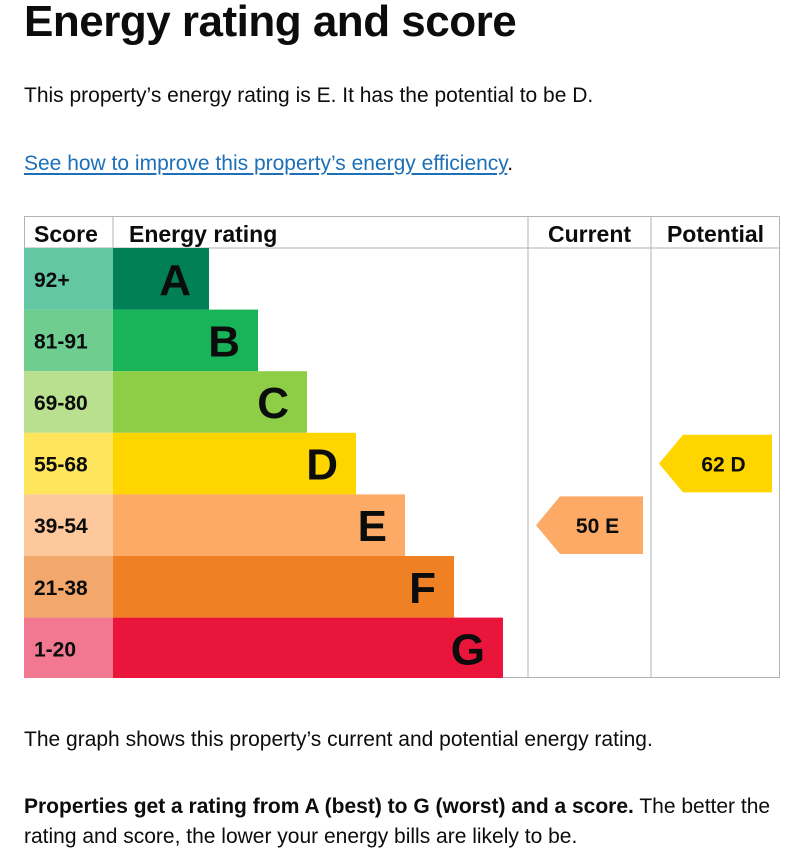 This screenshot has width=800, height=864. What do you see at coordinates (270, 23) in the screenshot?
I see `page-title: Energy rating and score` at bounding box center [270, 23].